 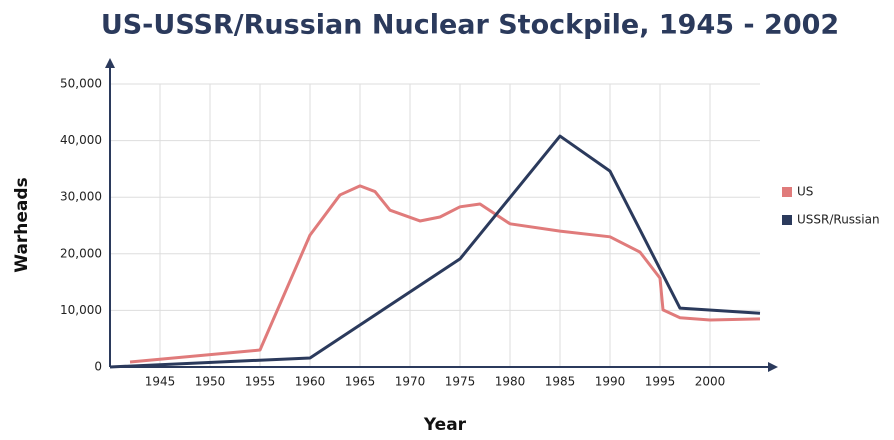 I want to click on x-tick-label: 1965, so click(x=360, y=382).